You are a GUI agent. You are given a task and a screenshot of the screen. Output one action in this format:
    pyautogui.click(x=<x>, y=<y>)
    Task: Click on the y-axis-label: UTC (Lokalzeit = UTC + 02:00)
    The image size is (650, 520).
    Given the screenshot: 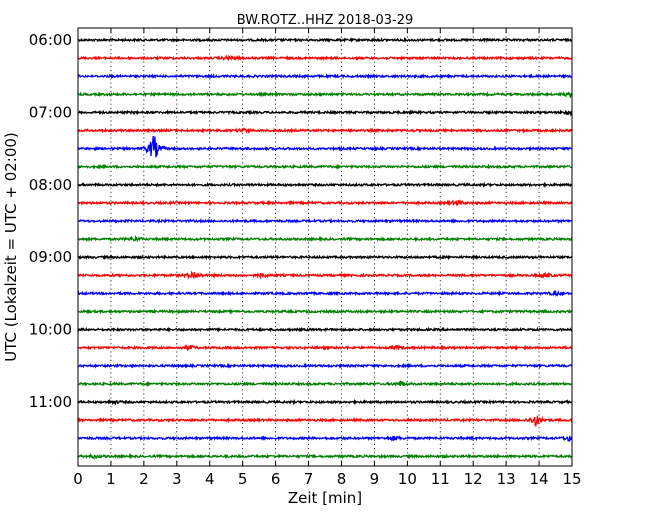 What is the action you would take?
    pyautogui.click(x=11, y=247)
    